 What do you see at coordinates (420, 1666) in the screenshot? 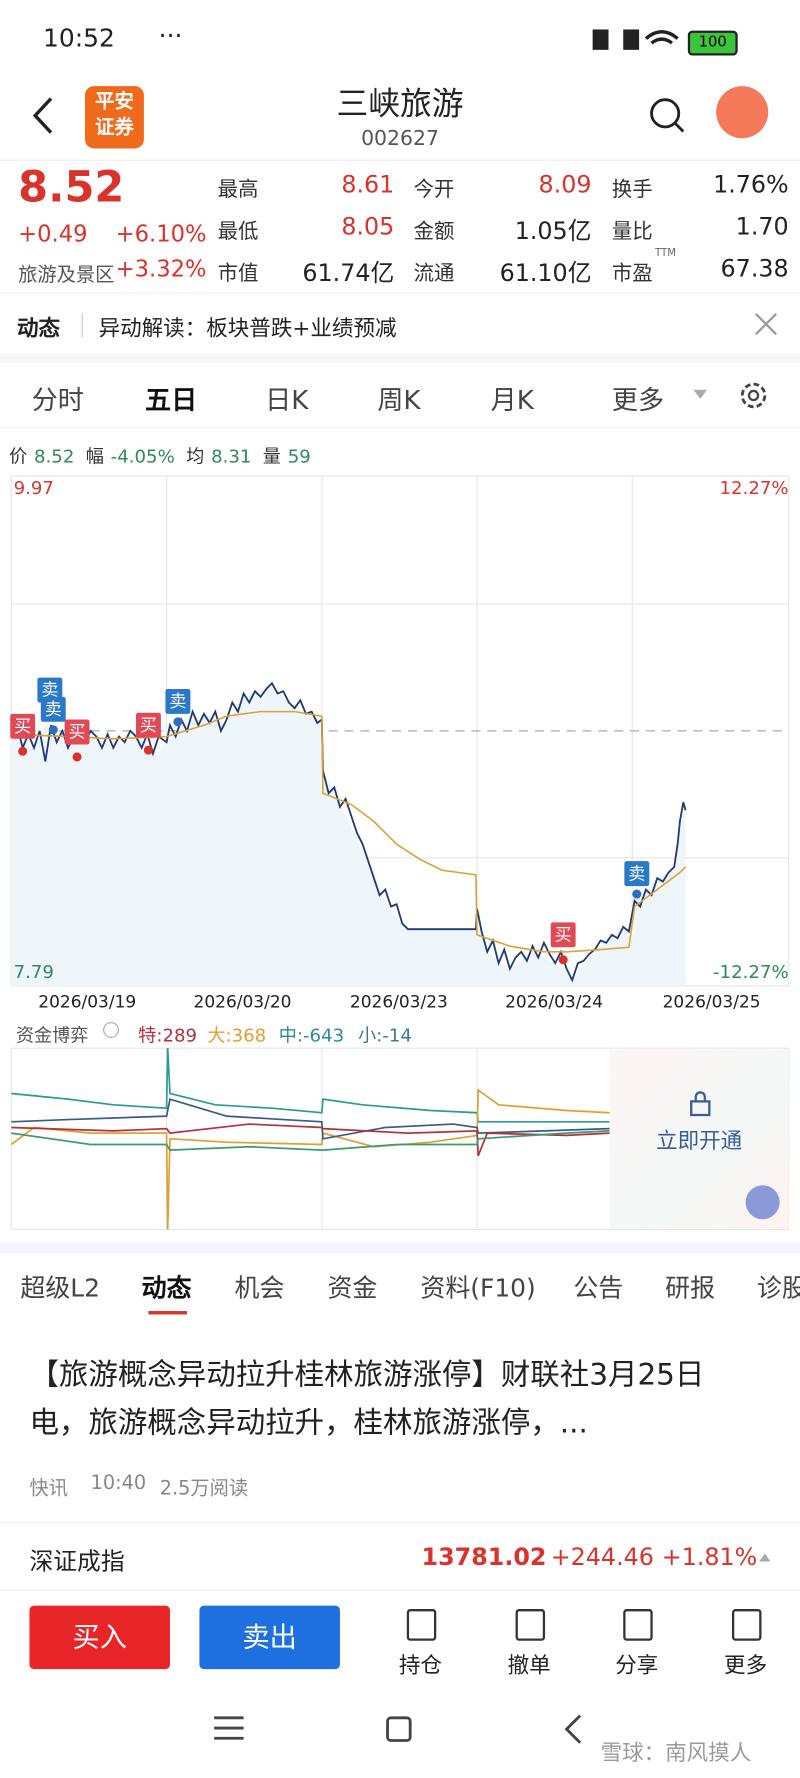
I see `action-label: 持仓` at bounding box center [420, 1666].